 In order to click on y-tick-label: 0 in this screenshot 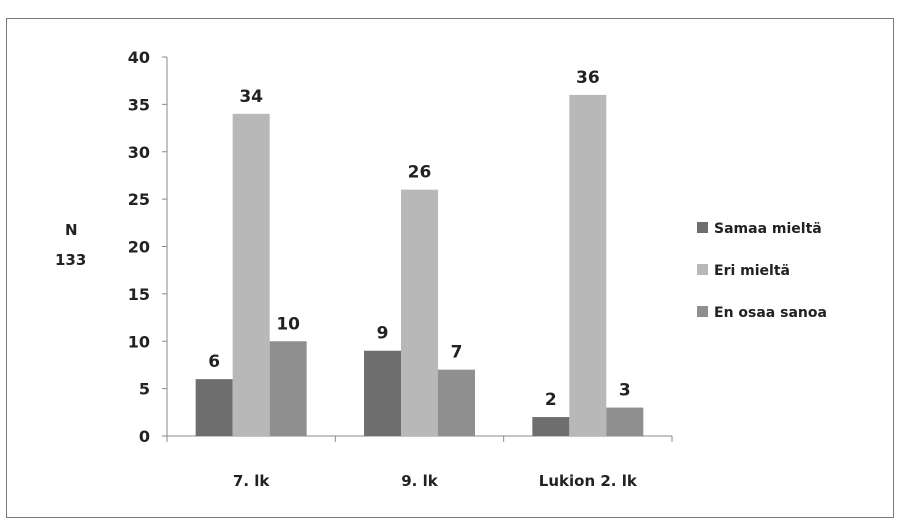, I will do `click(144, 436)`.